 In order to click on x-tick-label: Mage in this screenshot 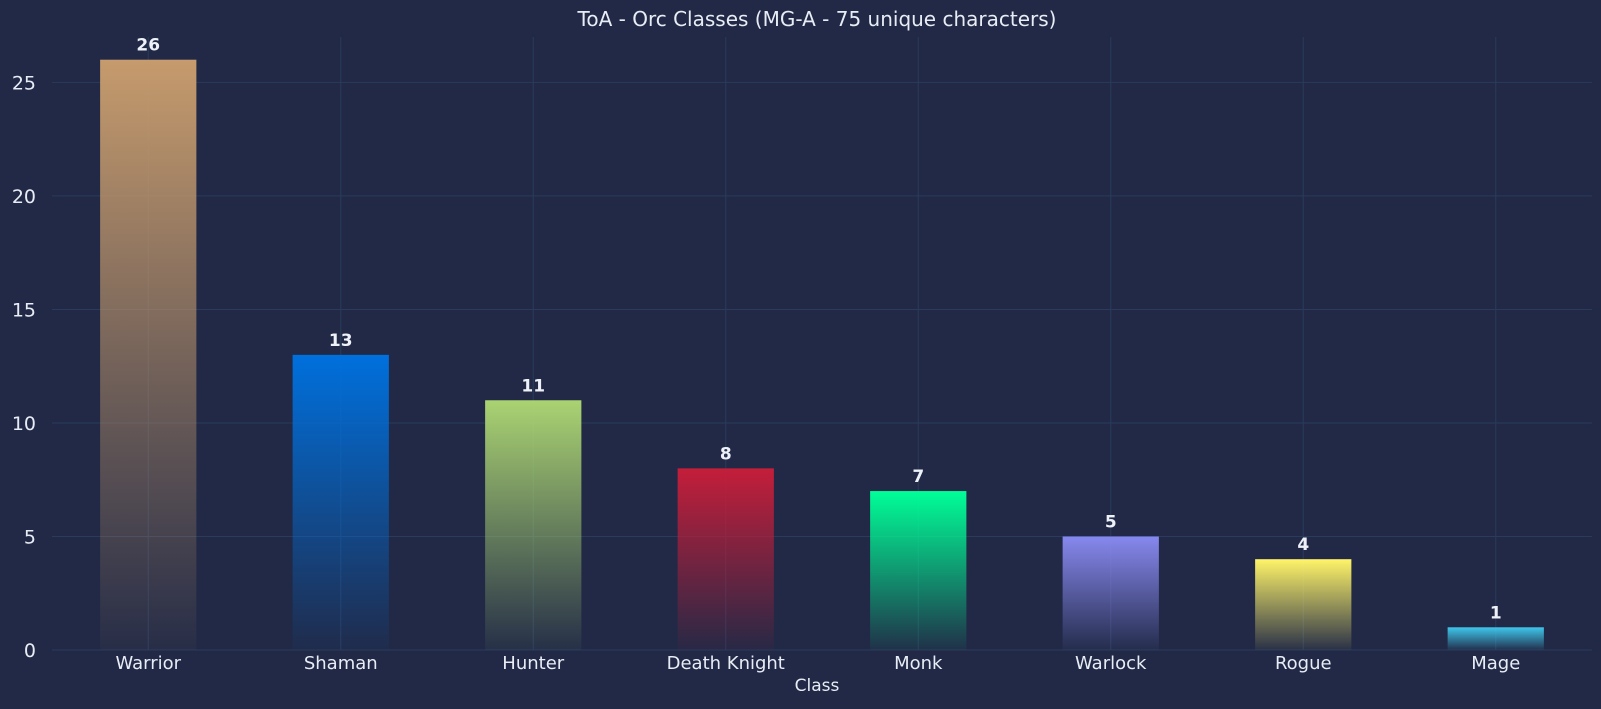, I will do `click(1495, 663)`.